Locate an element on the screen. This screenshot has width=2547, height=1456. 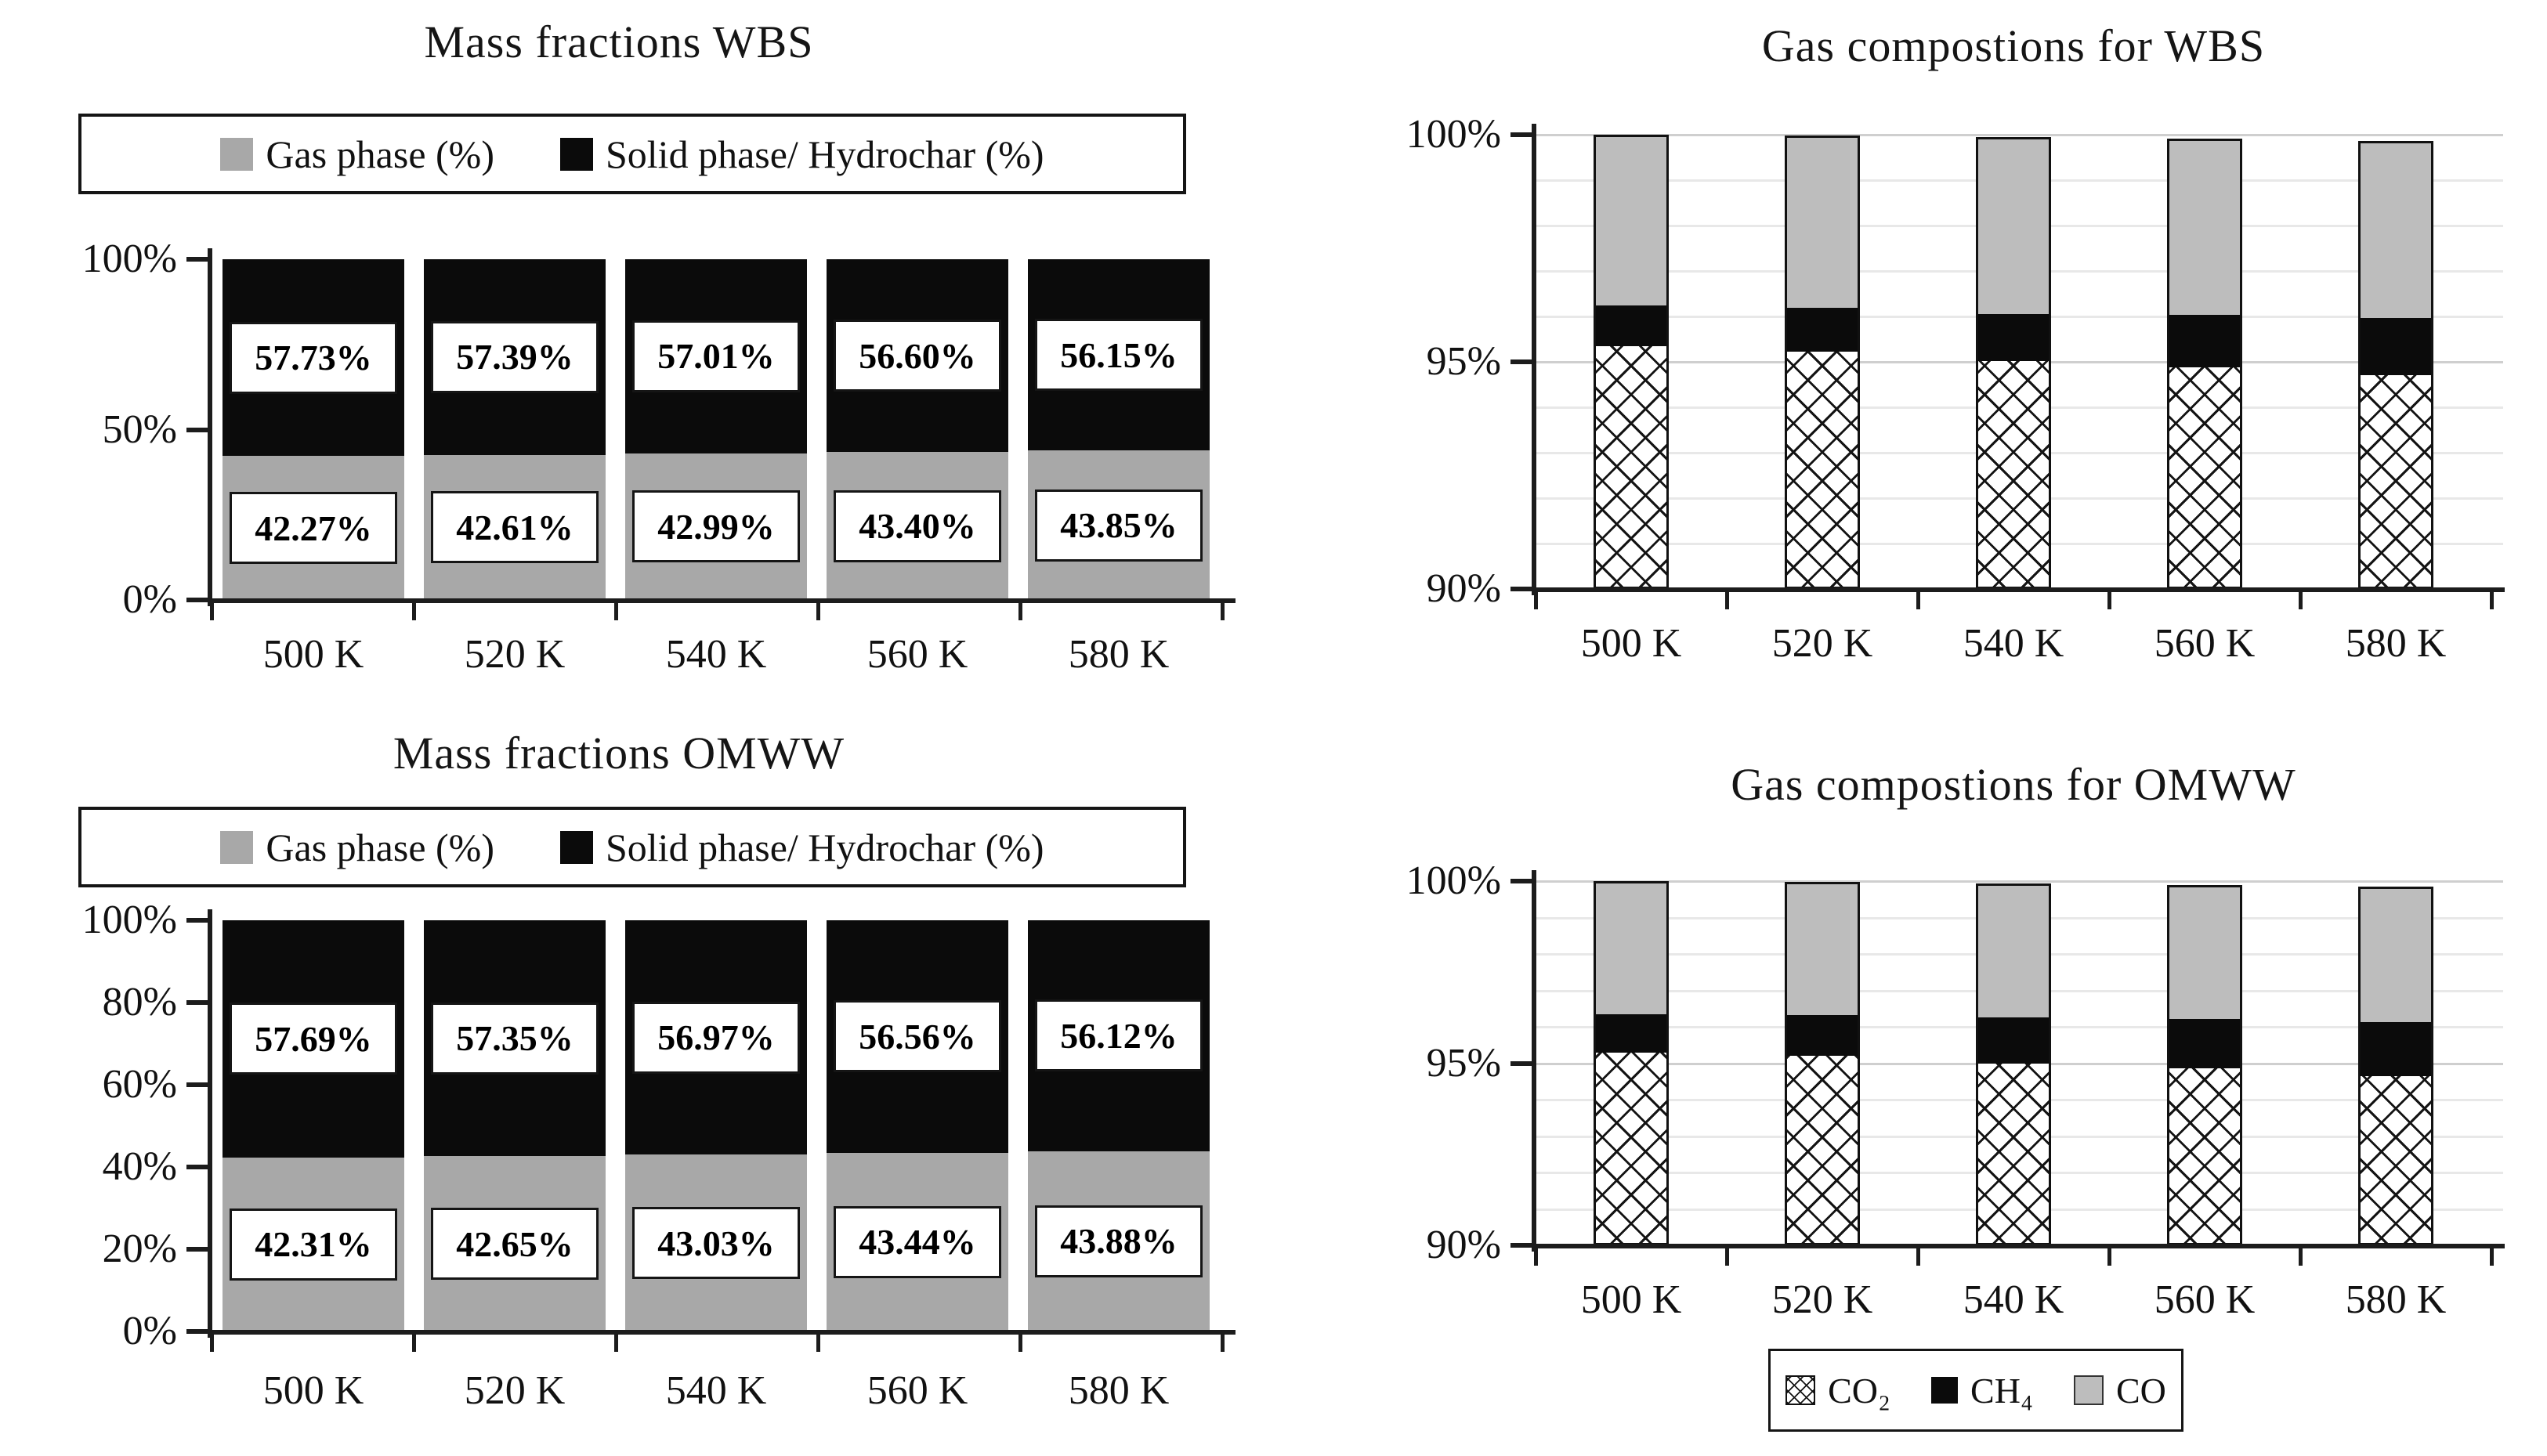
bar-outline-gas_compositions_omww-580 K is located at coordinates (2395, 1065).